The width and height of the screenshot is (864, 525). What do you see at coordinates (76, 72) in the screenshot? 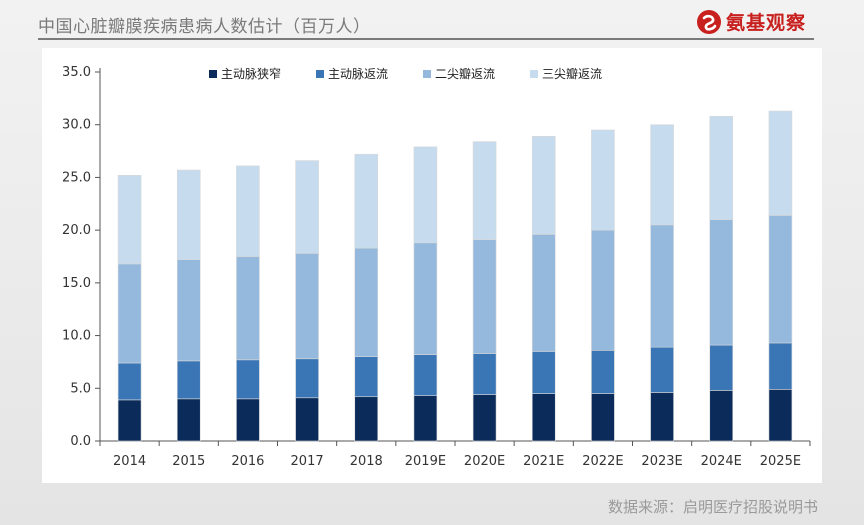
I see `y-tick-label: 35.0` at bounding box center [76, 72].